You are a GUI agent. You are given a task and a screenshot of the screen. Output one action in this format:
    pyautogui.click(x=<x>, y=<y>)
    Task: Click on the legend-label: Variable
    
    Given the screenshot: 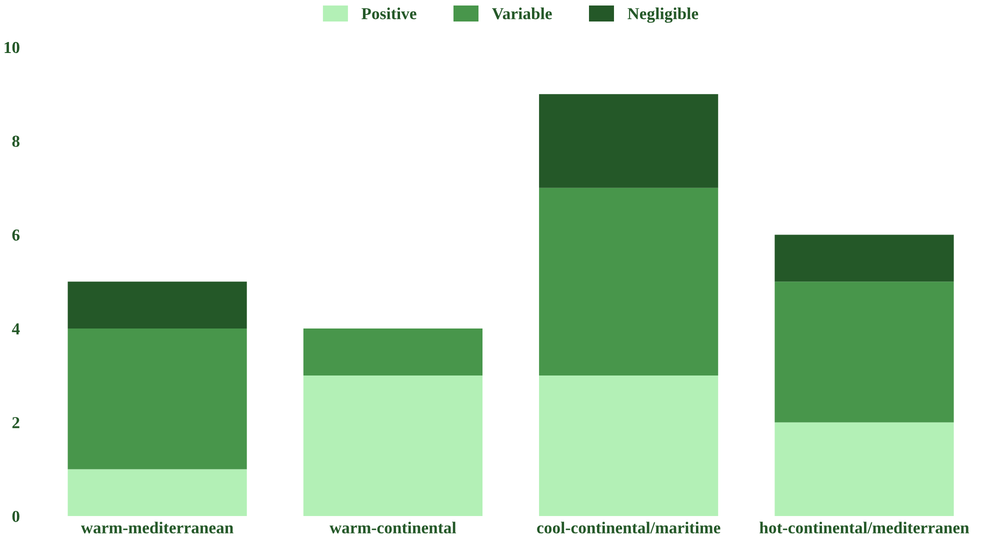 What is the action you would take?
    pyautogui.click(x=522, y=14)
    